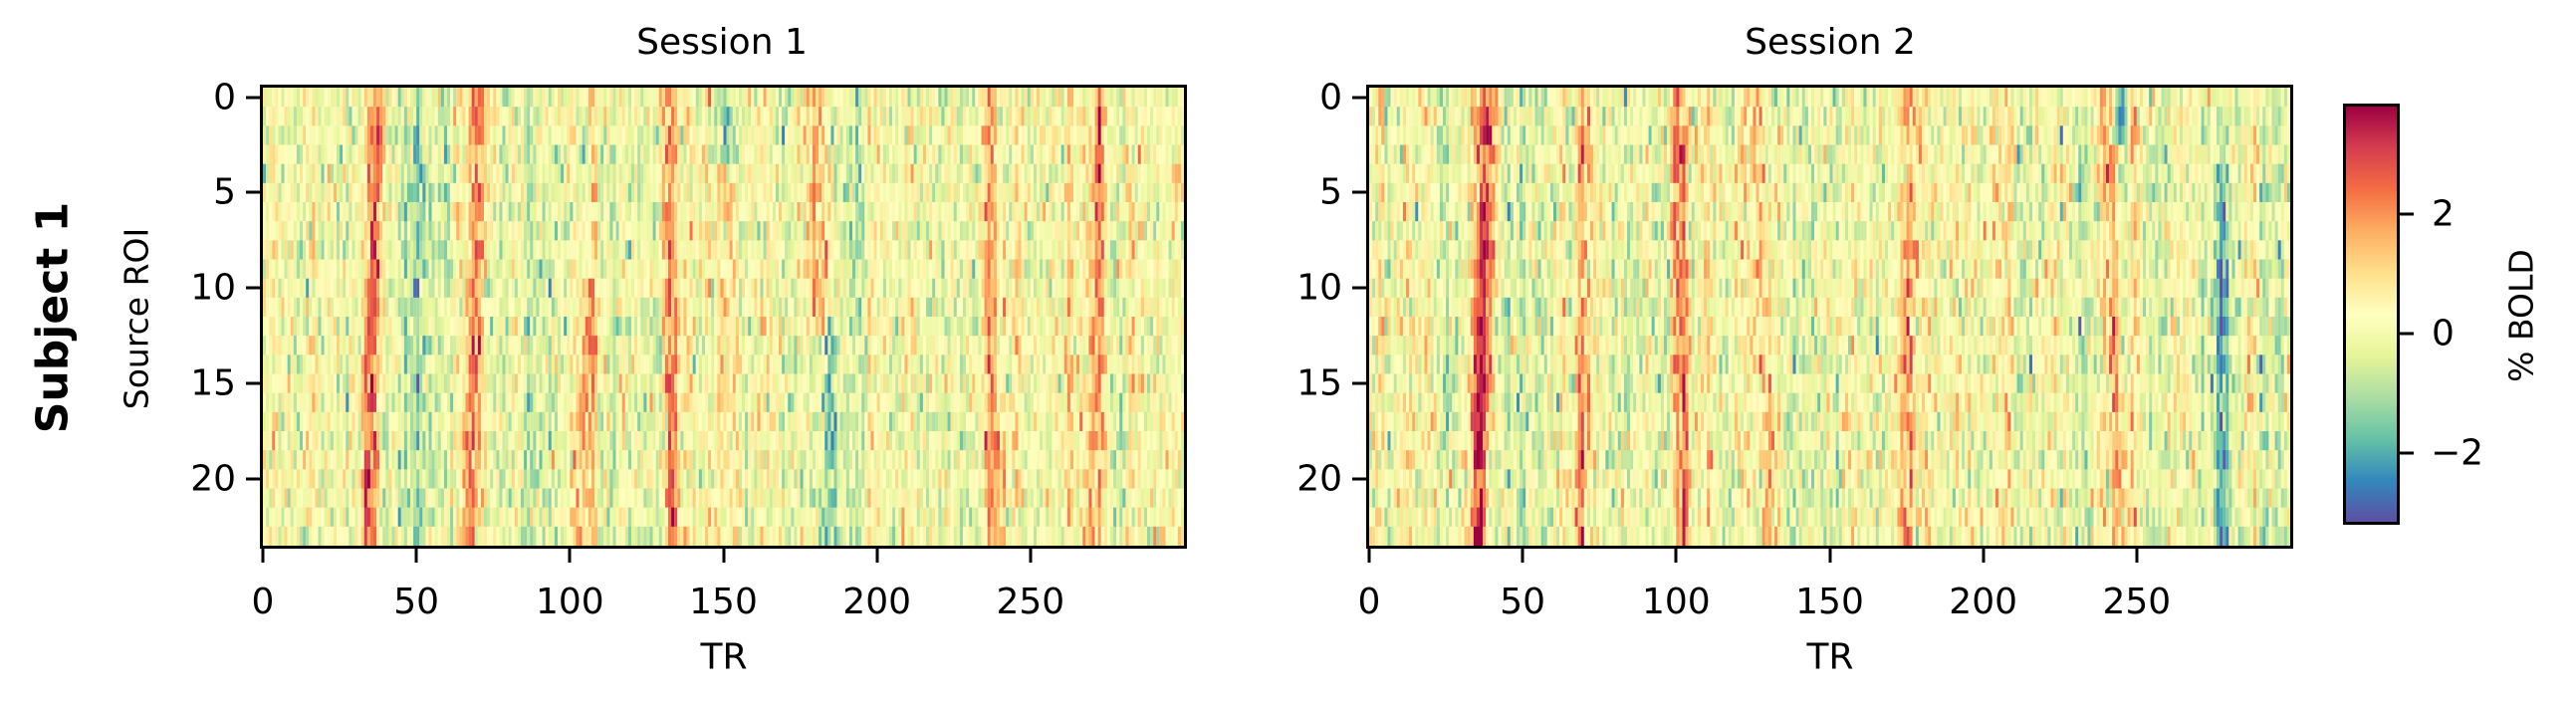  What do you see at coordinates (136, 319) in the screenshot?
I see `y-axis-label: Source ROI` at bounding box center [136, 319].